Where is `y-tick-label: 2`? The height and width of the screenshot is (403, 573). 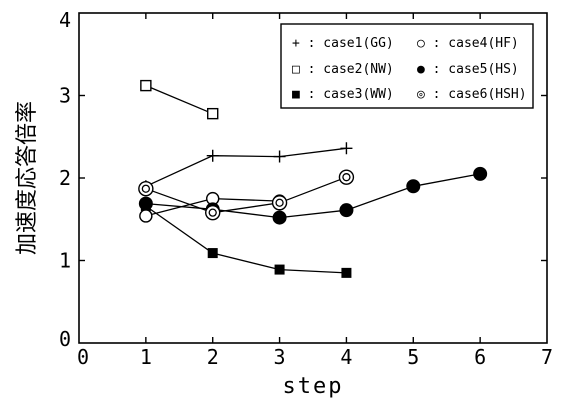 y-tick-label: 2 is located at coordinates (65, 178).